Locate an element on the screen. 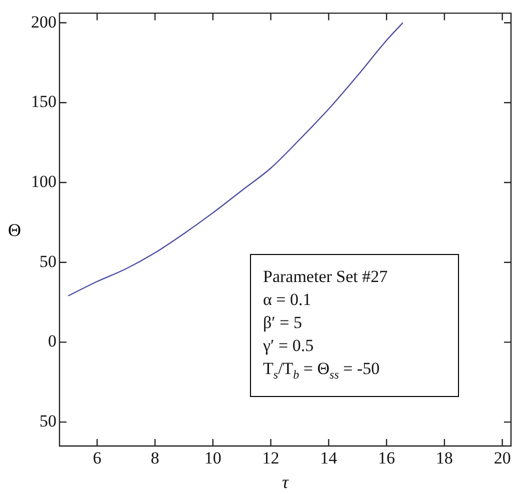  x-tick-label: 6 is located at coordinates (97, 458).